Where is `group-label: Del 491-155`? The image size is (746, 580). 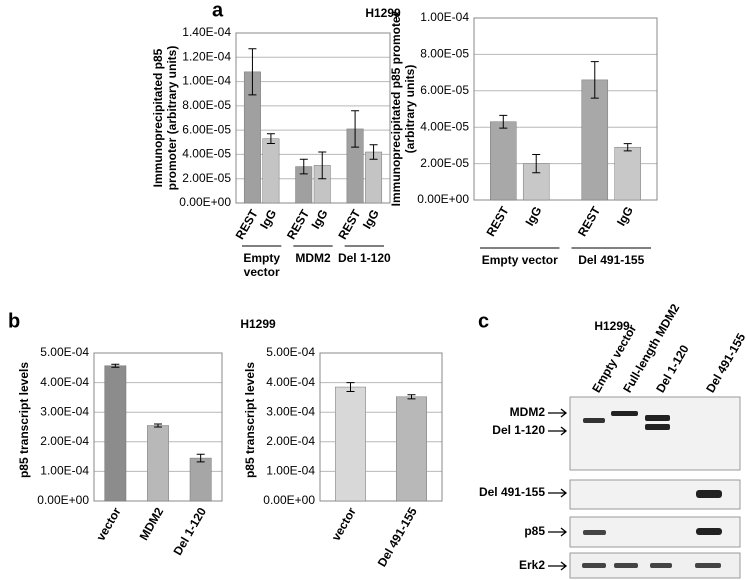
group-label: Del 491-155 is located at coordinates (611, 260).